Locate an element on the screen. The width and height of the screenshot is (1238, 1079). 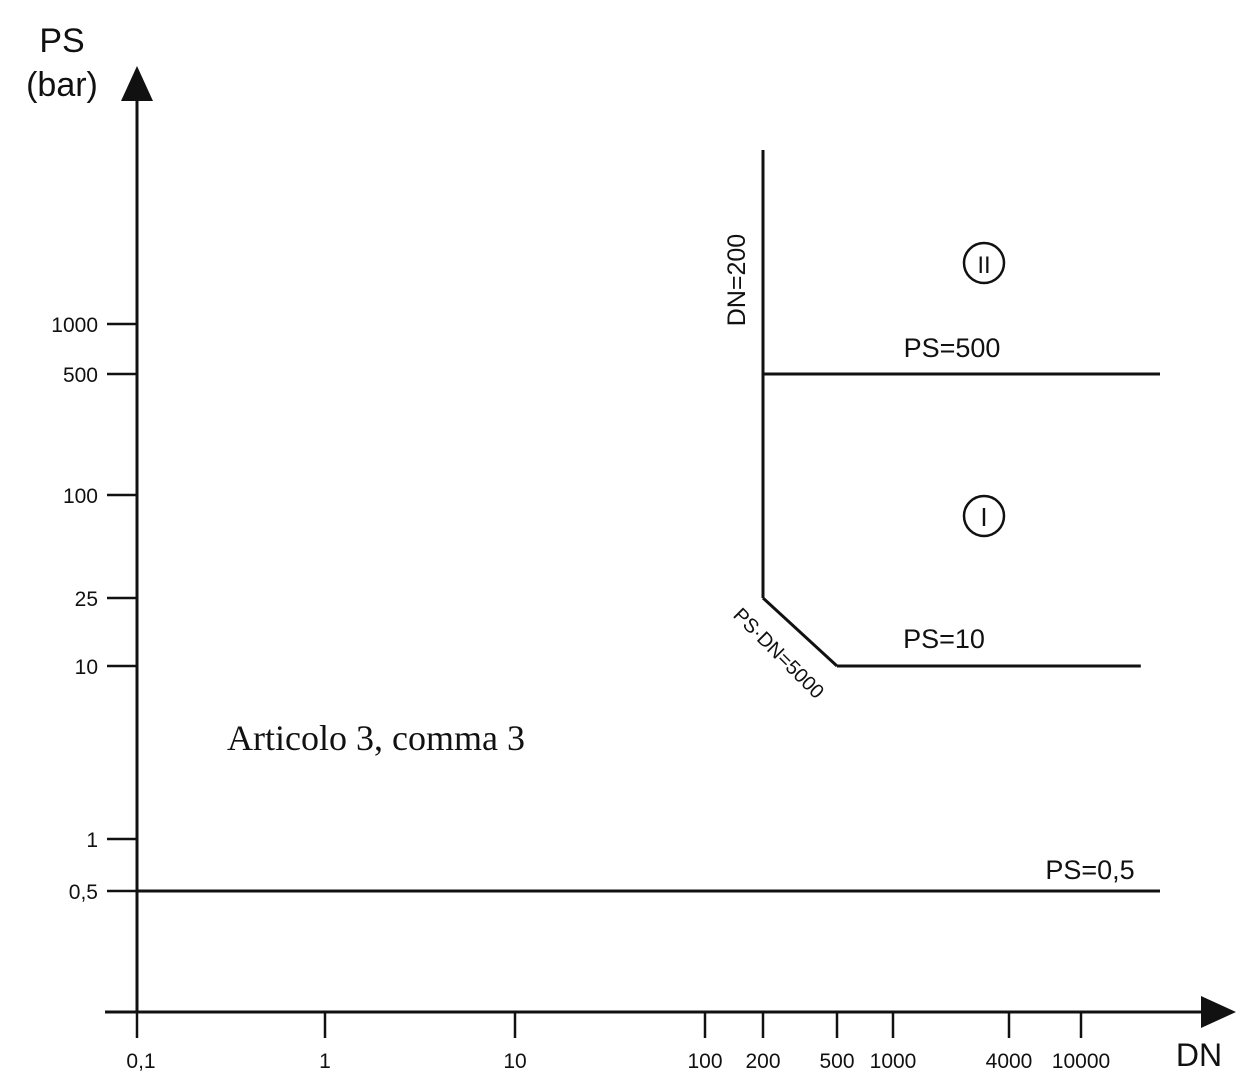
y-tick-label: 1 is located at coordinates (92, 840).